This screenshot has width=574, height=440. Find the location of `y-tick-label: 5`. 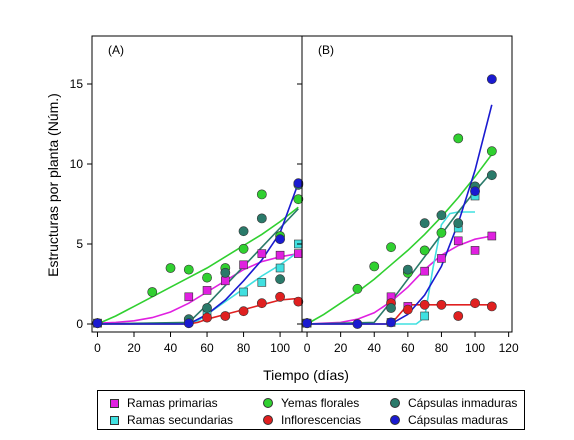

y-tick-label: 5 is located at coordinates (79, 244).